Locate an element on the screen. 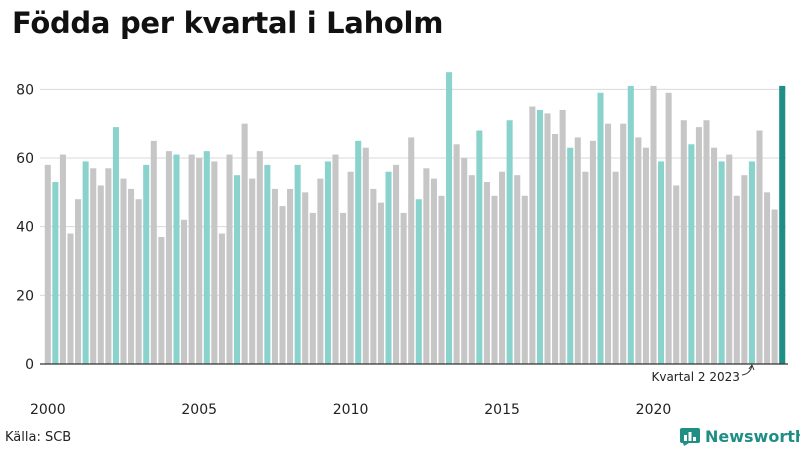 The image size is (800, 450). y-tick-label: 40 is located at coordinates (25, 228).